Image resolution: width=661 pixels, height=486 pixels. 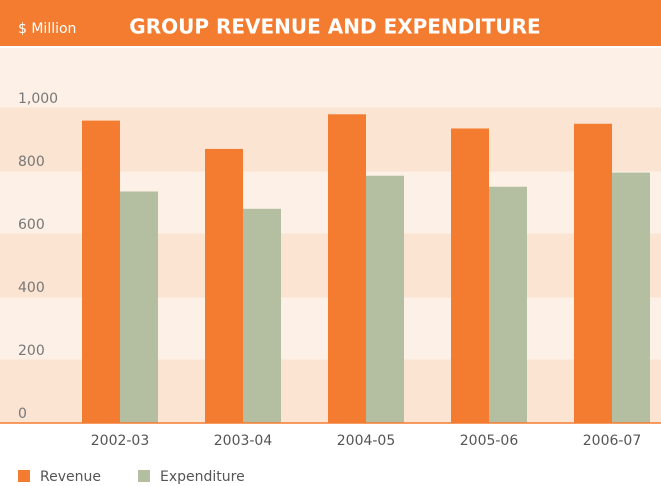 What do you see at coordinates (243, 441) in the screenshot?
I see `x-tick-label: 2003-04` at bounding box center [243, 441].